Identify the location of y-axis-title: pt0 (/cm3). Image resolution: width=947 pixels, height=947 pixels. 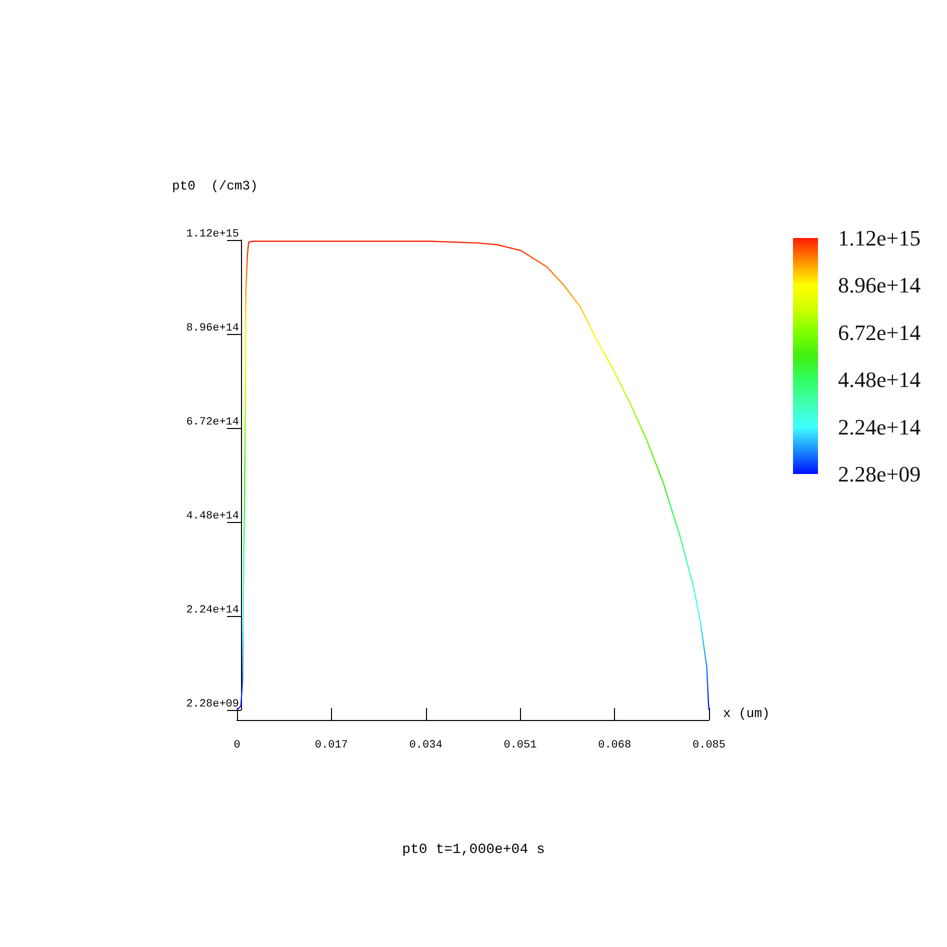
(215, 186).